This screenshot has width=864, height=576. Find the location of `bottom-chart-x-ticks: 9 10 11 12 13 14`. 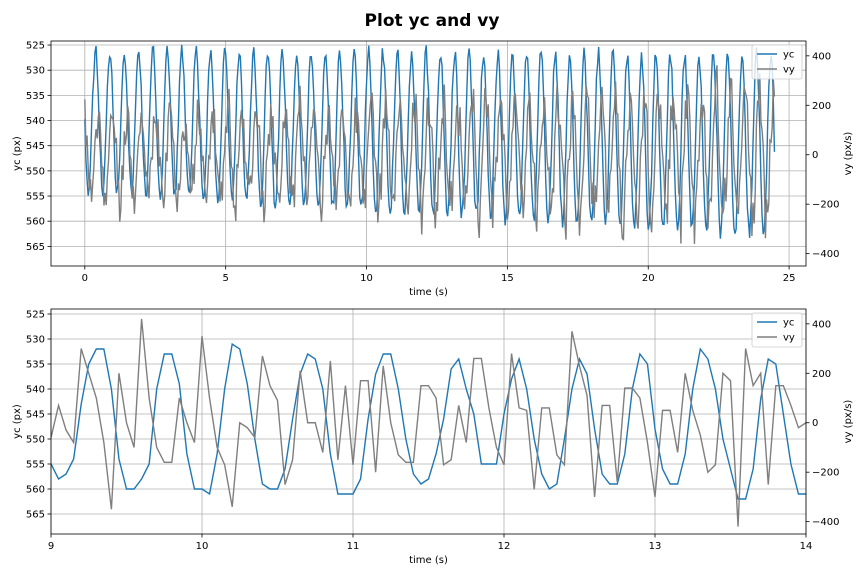

bottom-chart-x-ticks: 9 10 11 12 13 14 is located at coordinates (430, 543).